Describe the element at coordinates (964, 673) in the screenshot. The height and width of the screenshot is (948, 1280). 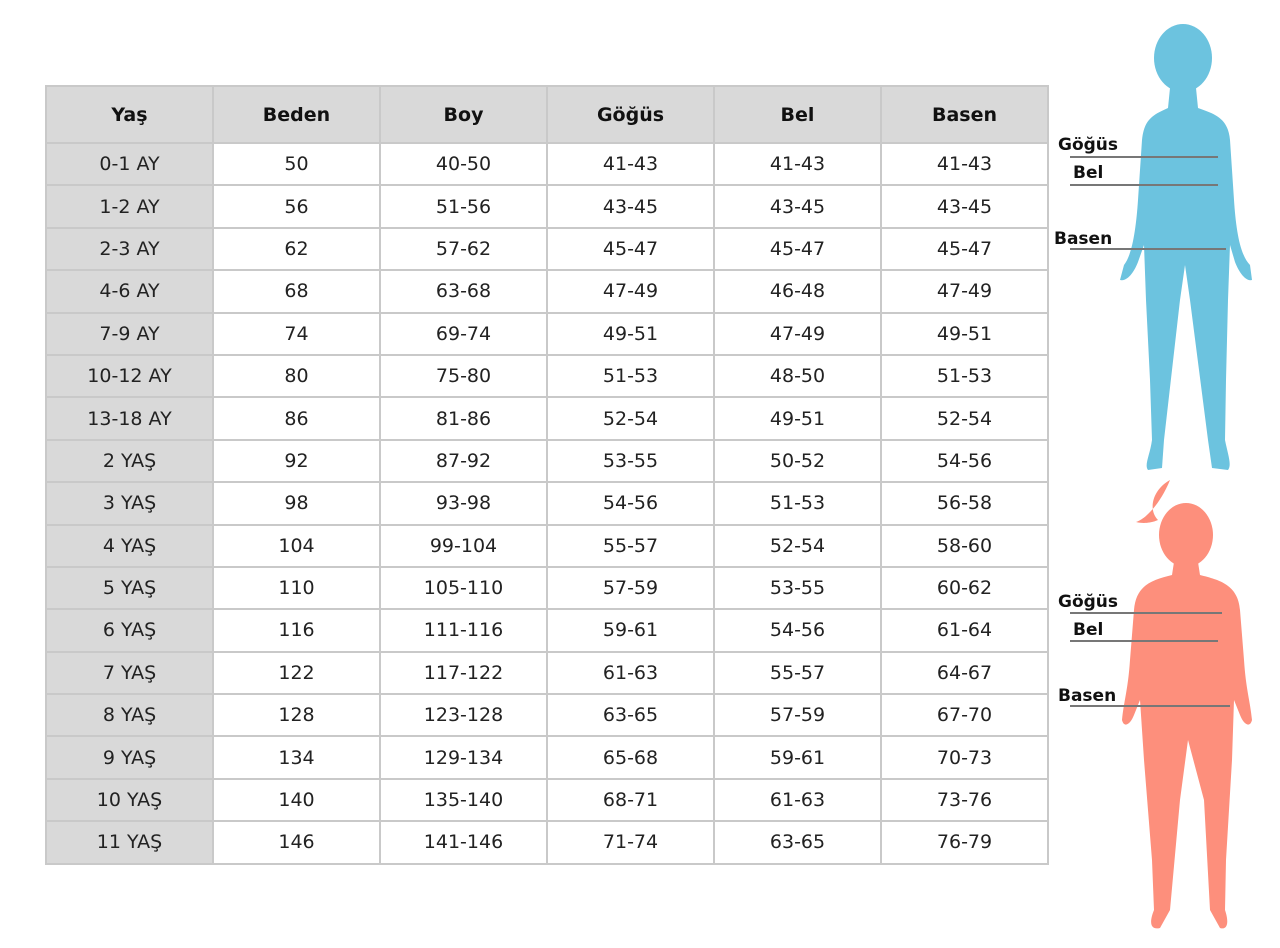
I see `table-cell: 64-67` at that location.